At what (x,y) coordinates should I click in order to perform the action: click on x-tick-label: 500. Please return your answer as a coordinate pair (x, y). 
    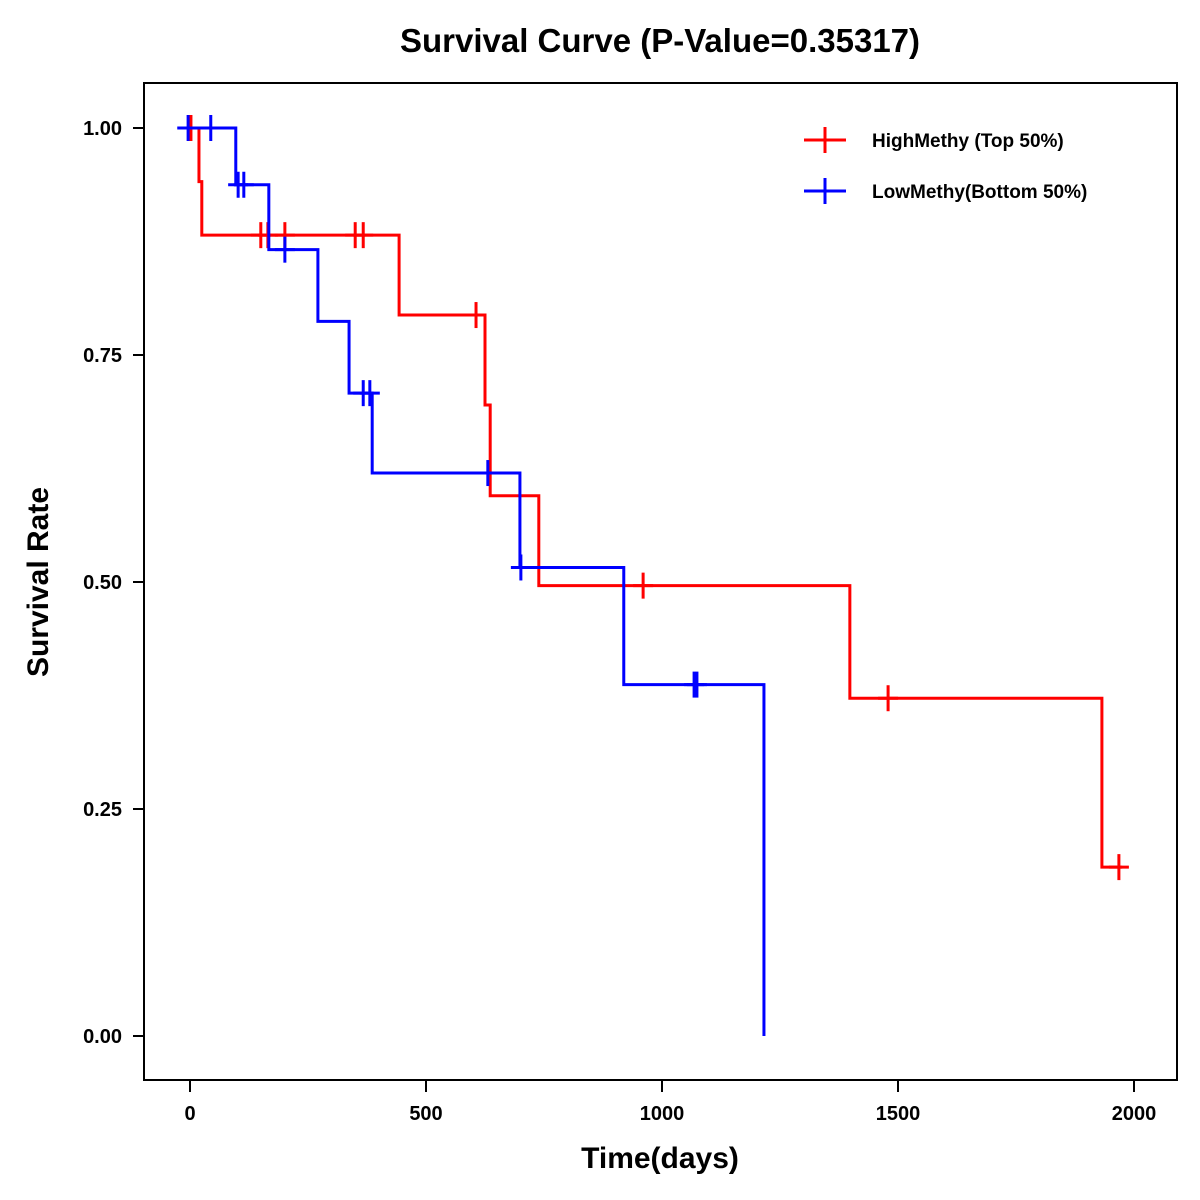
    Looking at the image, I should click on (425, 1114).